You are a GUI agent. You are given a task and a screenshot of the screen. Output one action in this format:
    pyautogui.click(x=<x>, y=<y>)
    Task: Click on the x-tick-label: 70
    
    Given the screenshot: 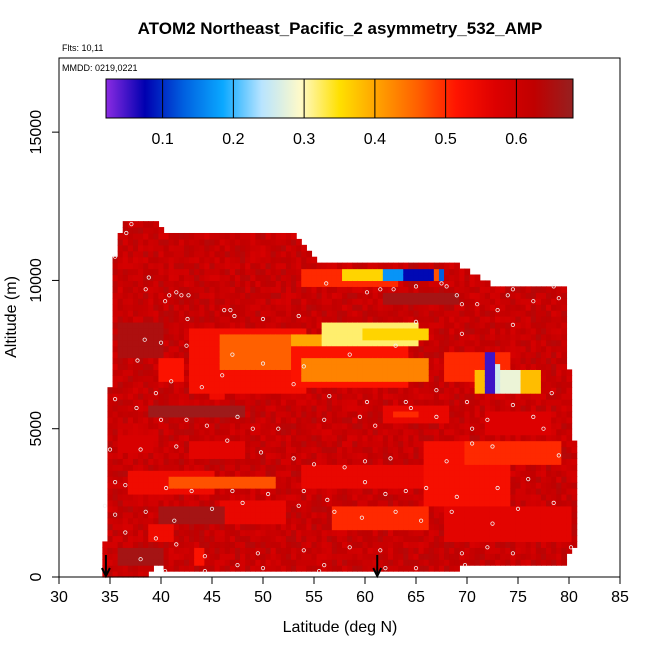 What is the action you would take?
    pyautogui.click(x=467, y=597)
    